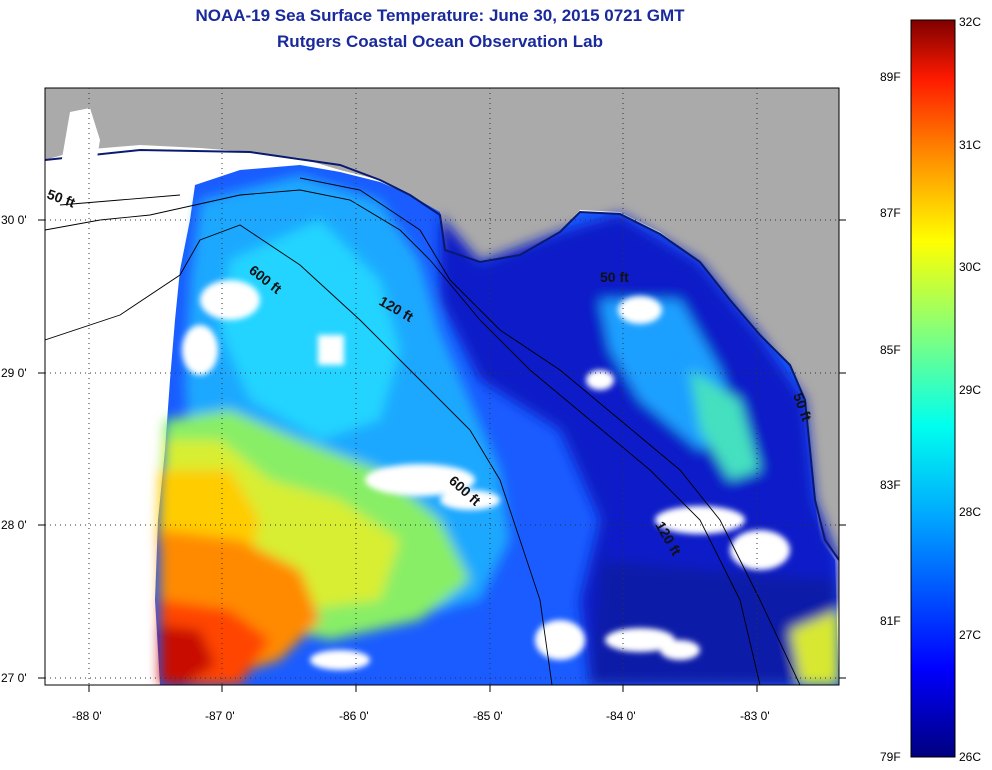 The width and height of the screenshot is (992, 770). Describe the element at coordinates (80, 144) in the screenshot. I see `mobile-bay` at that location.